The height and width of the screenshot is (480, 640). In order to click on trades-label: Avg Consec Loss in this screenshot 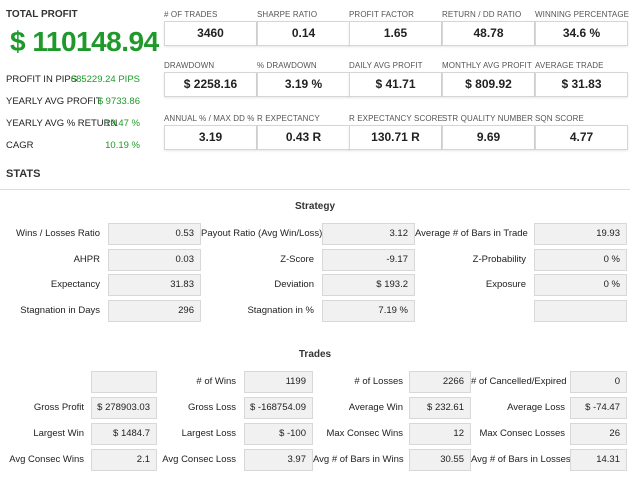, I will do `click(199, 459)`.